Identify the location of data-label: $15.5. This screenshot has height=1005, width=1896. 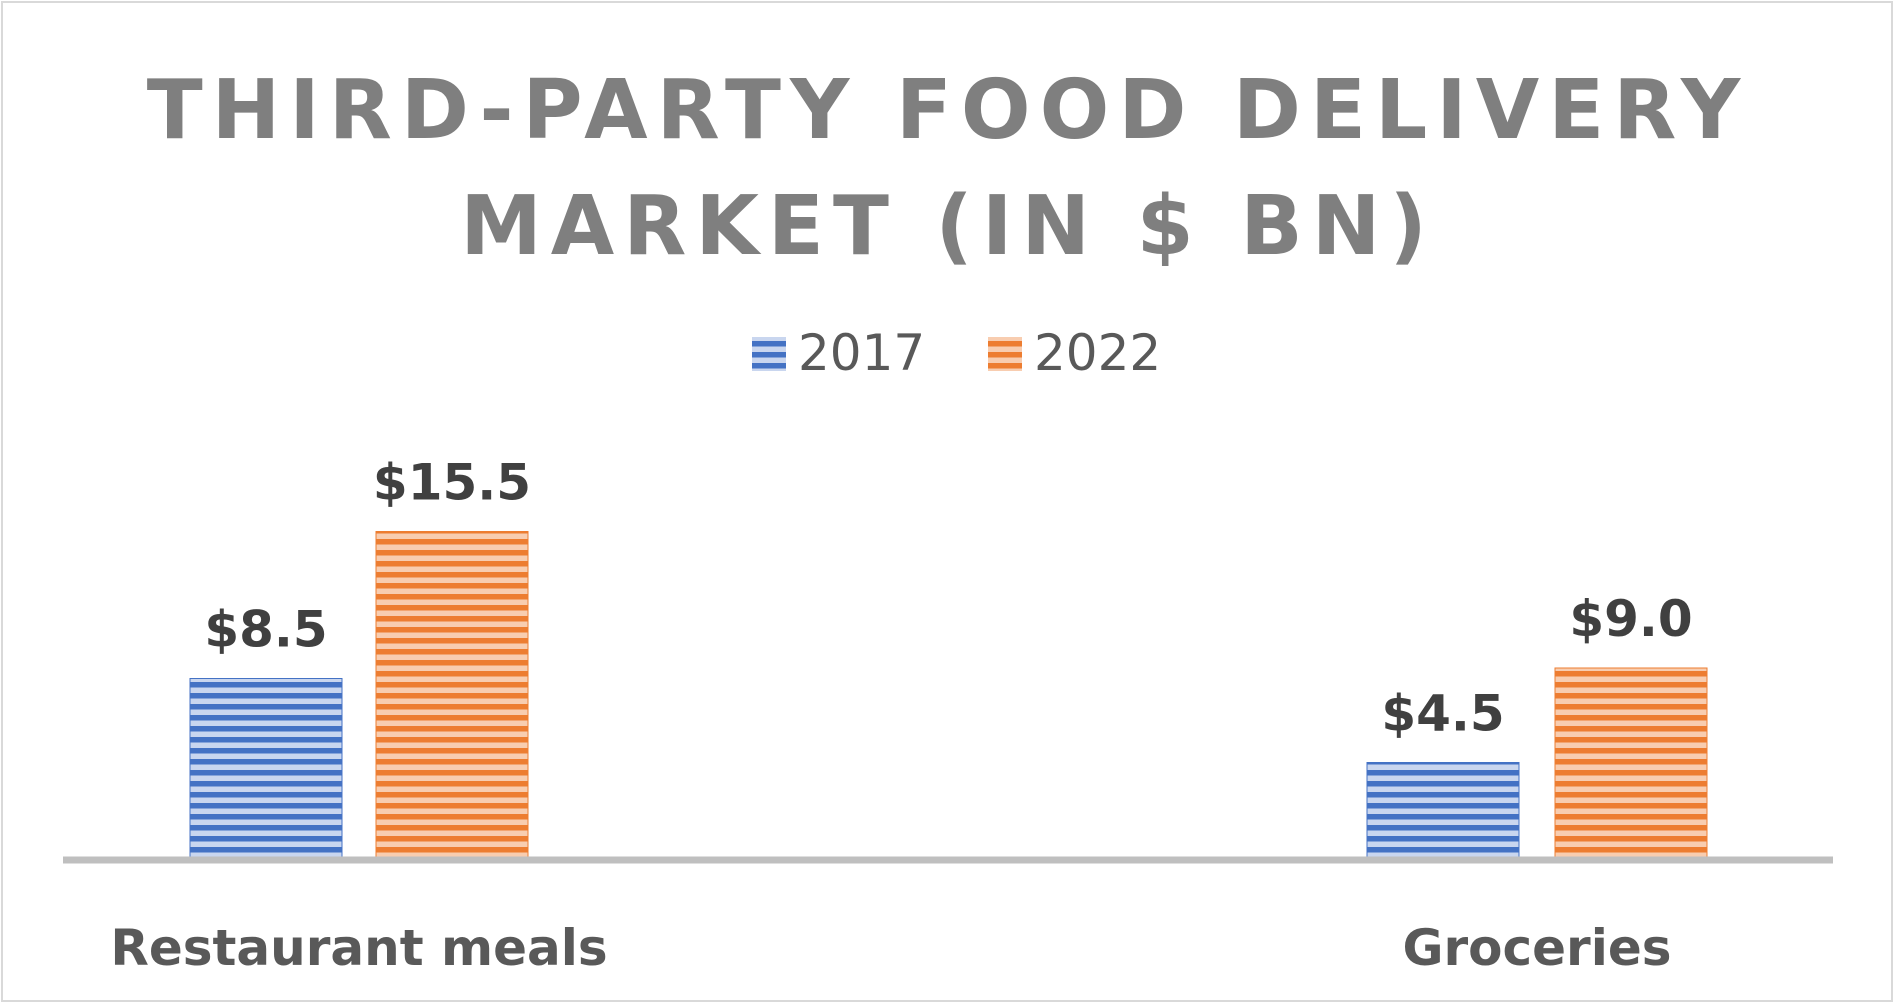
(452, 483).